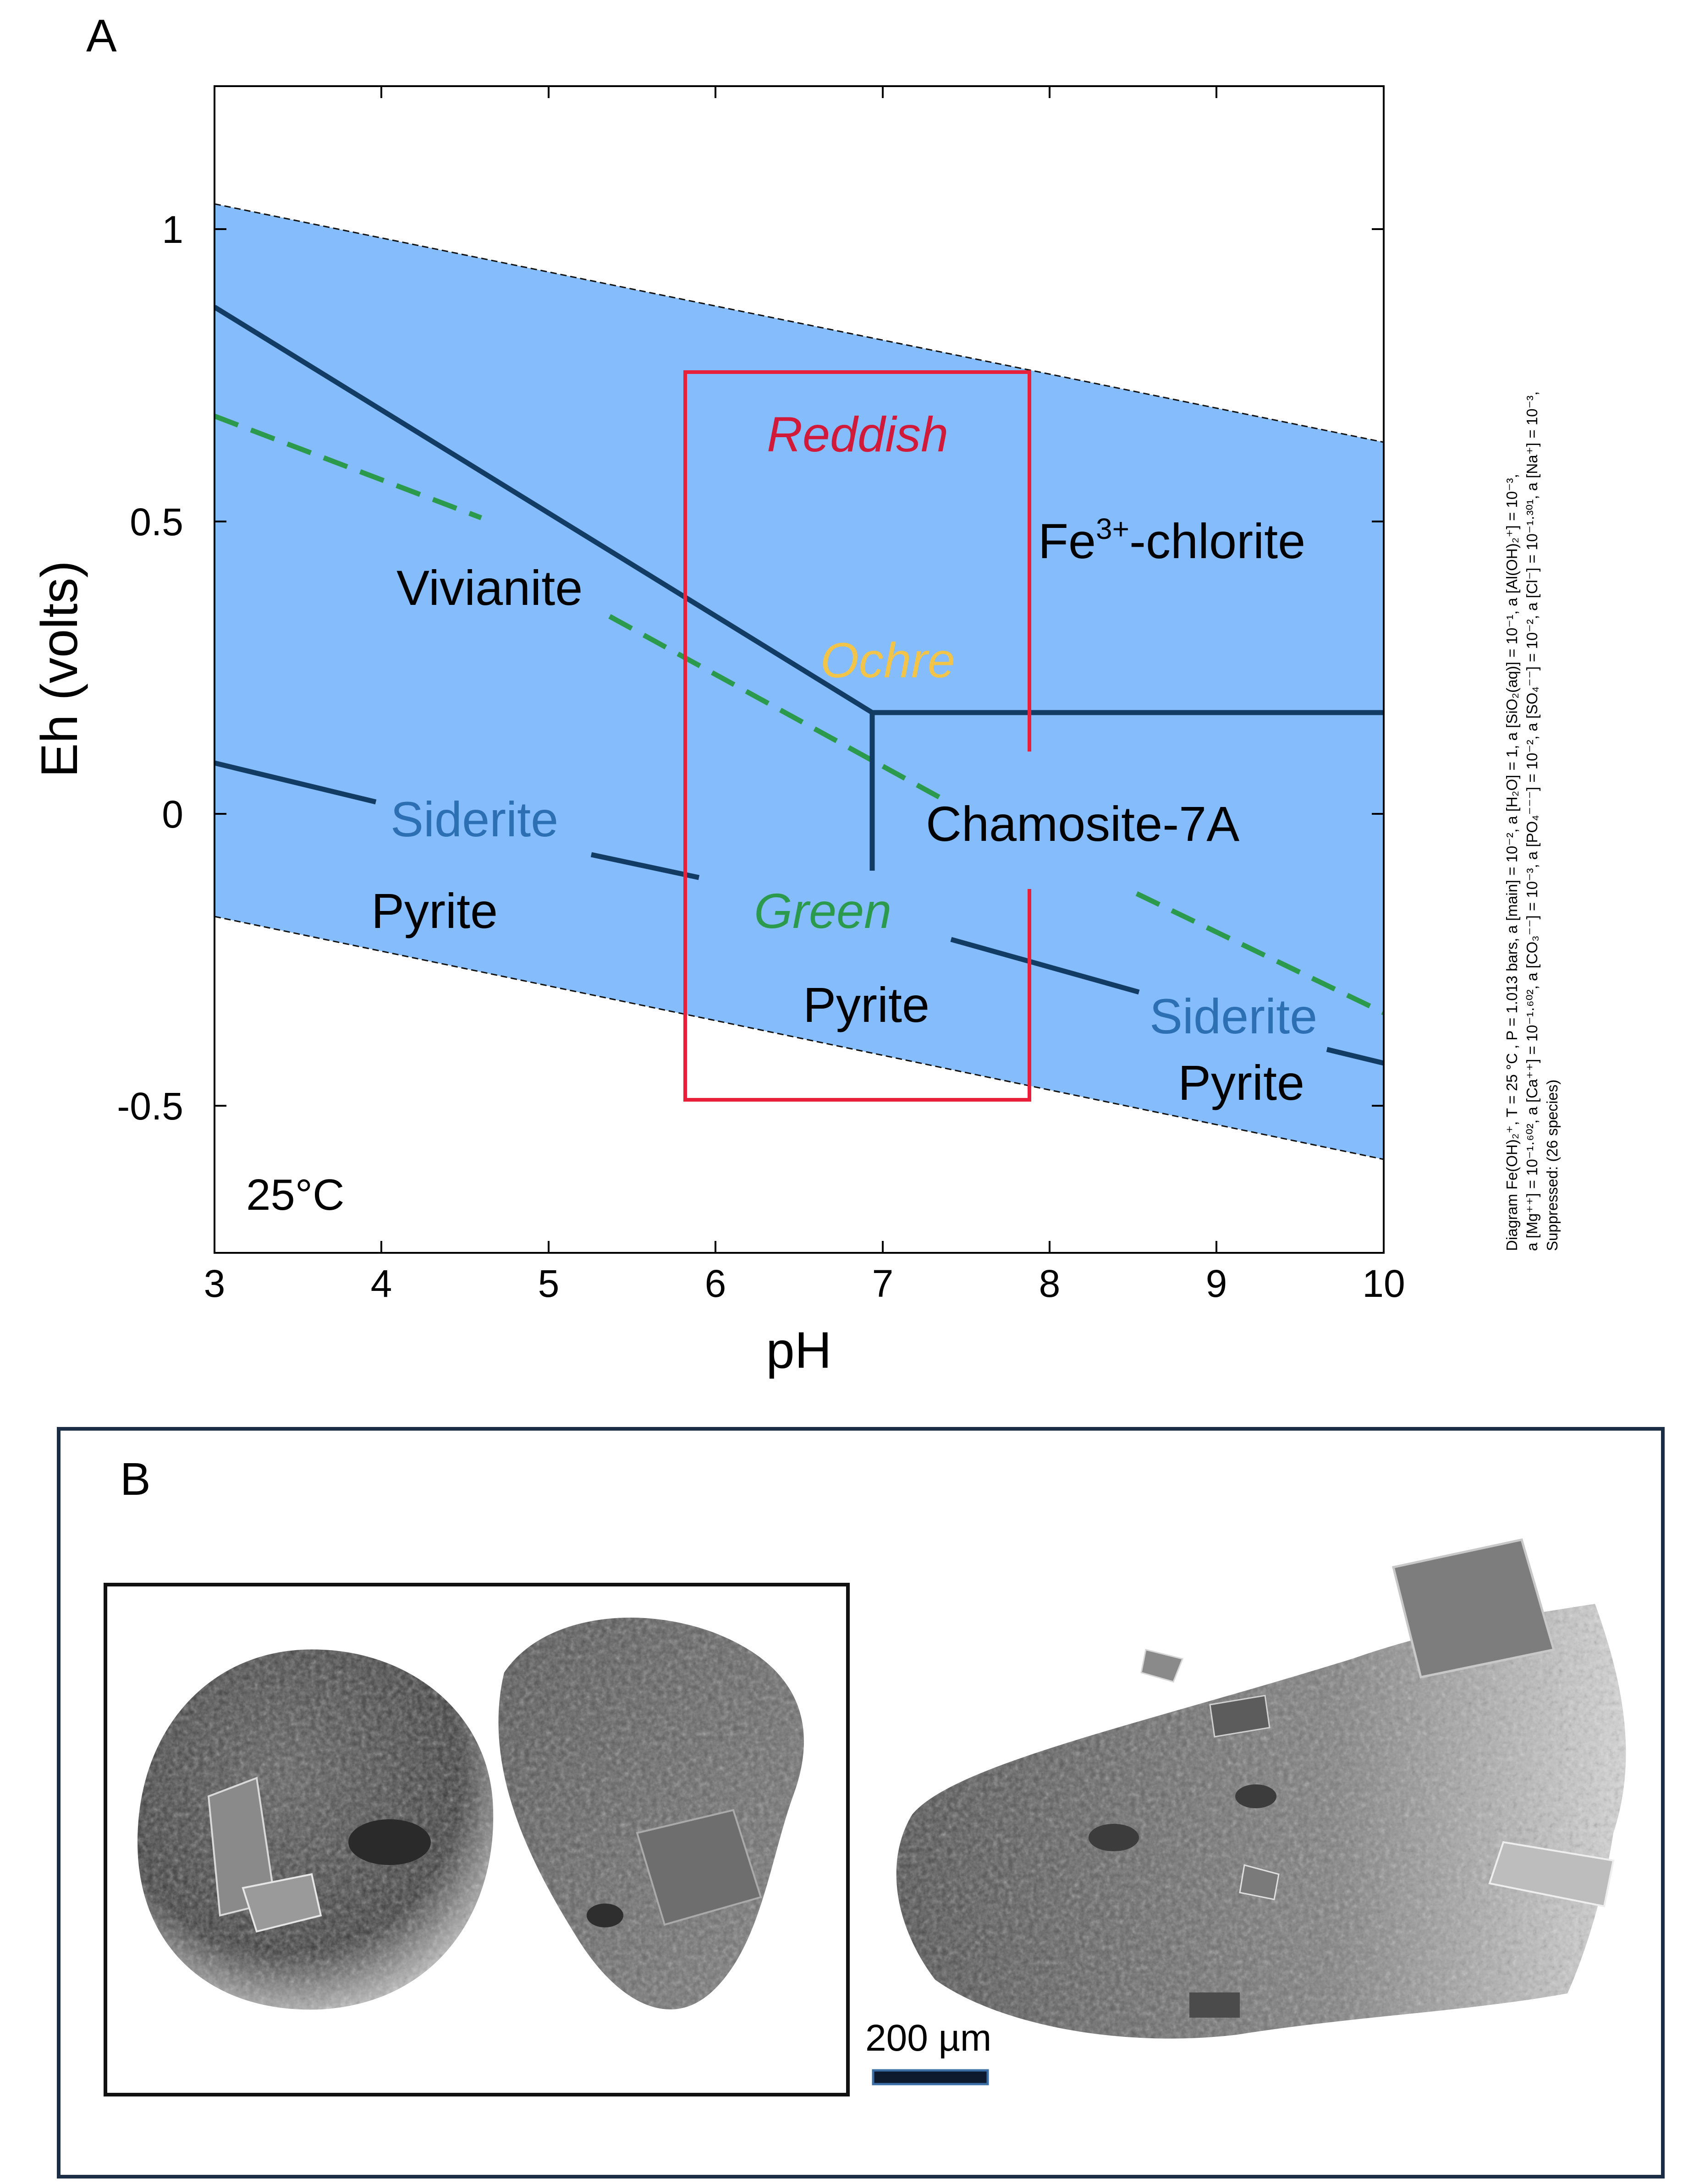  I want to click on siderite-right-label: Siderite, so click(1233, 1016).